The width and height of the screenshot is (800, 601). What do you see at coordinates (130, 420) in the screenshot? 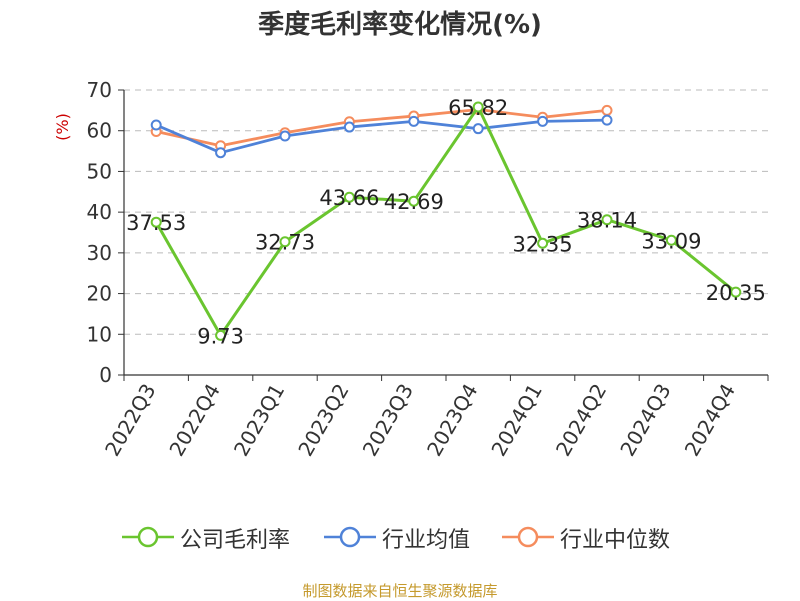
I see `x-tick-label: 2022Q3` at bounding box center [130, 420].